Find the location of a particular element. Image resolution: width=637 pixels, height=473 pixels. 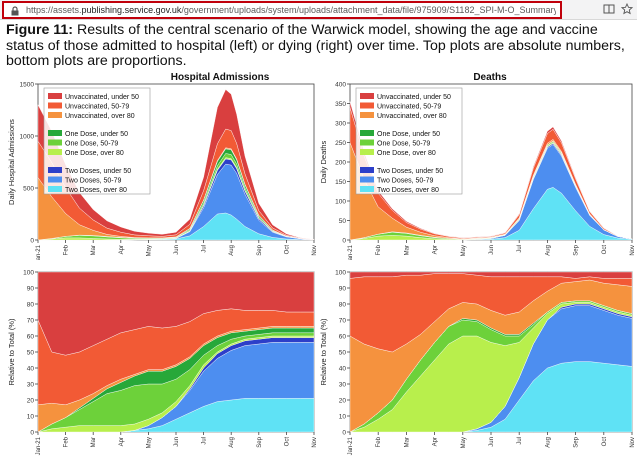

url-domain: publishing.service.gov.uk is located at coordinates (131, 10).